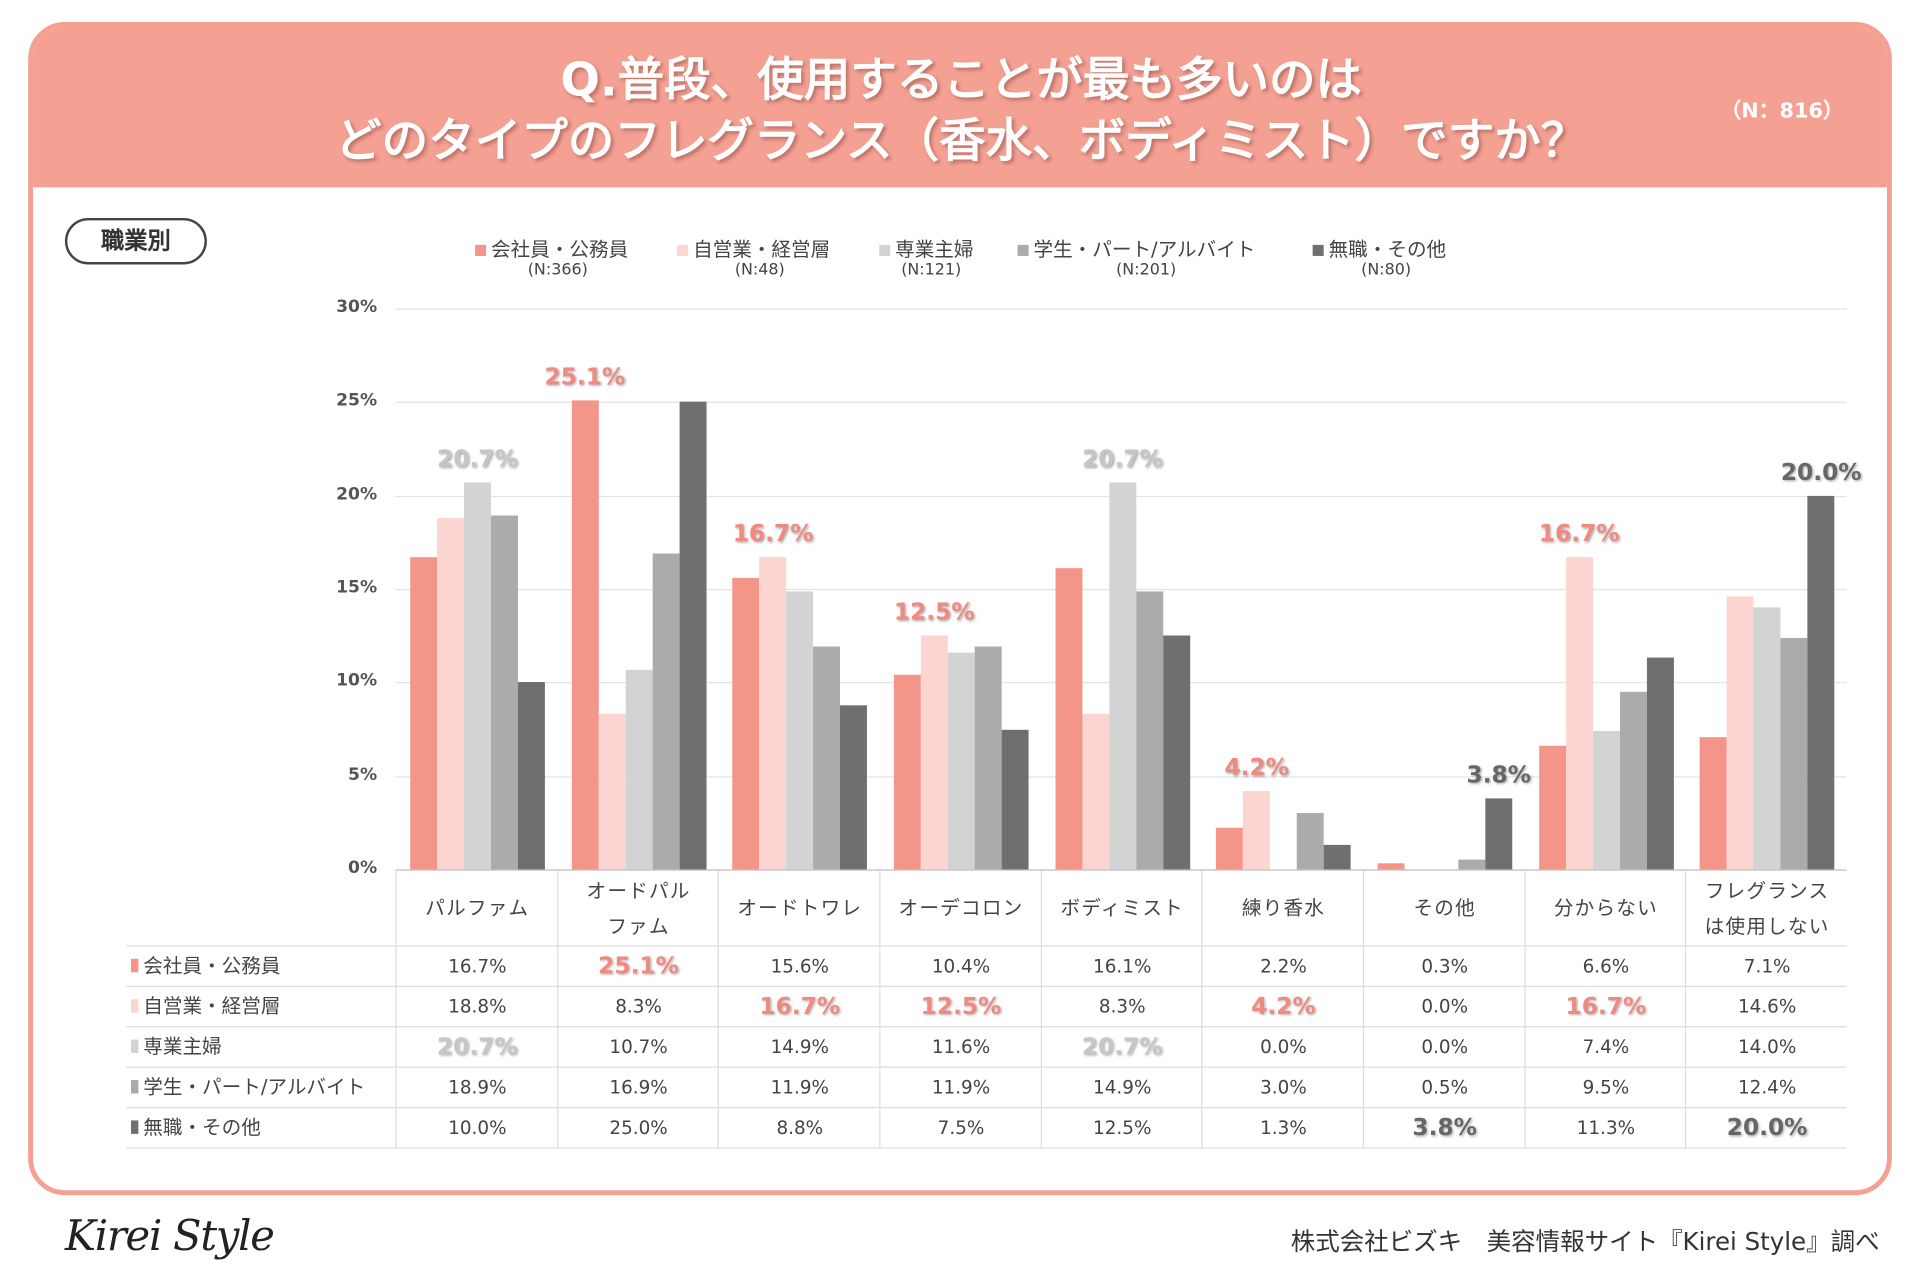 This screenshot has width=1920, height=1280. What do you see at coordinates (961, 79) in the screenshot?
I see `title-line-1: Q.普段、使用することが最も多いのは` at bounding box center [961, 79].